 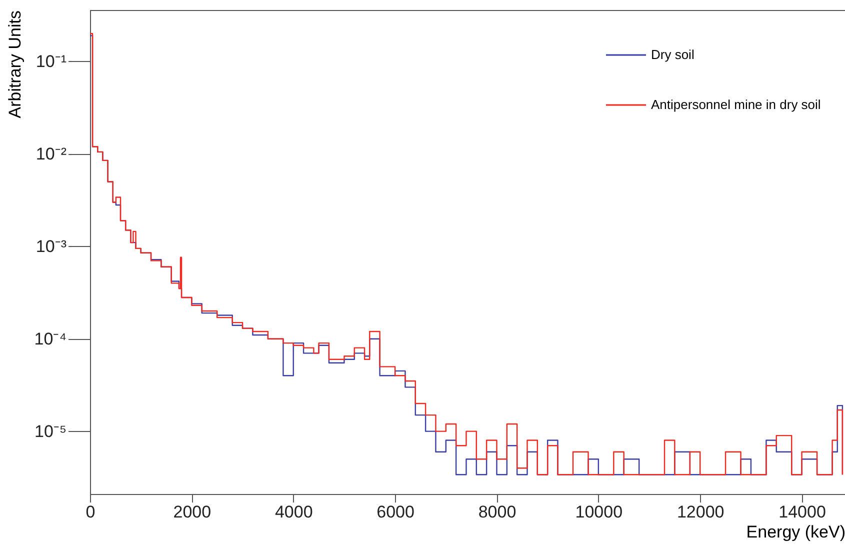 What do you see at coordinates (293, 512) in the screenshot?
I see `x-tick-label: 4000` at bounding box center [293, 512].